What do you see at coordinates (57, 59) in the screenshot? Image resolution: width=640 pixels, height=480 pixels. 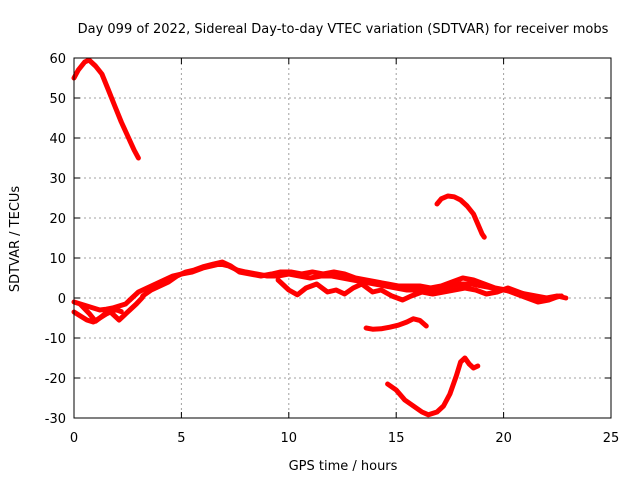 I see `y-tick-label: 60` at bounding box center [57, 59].